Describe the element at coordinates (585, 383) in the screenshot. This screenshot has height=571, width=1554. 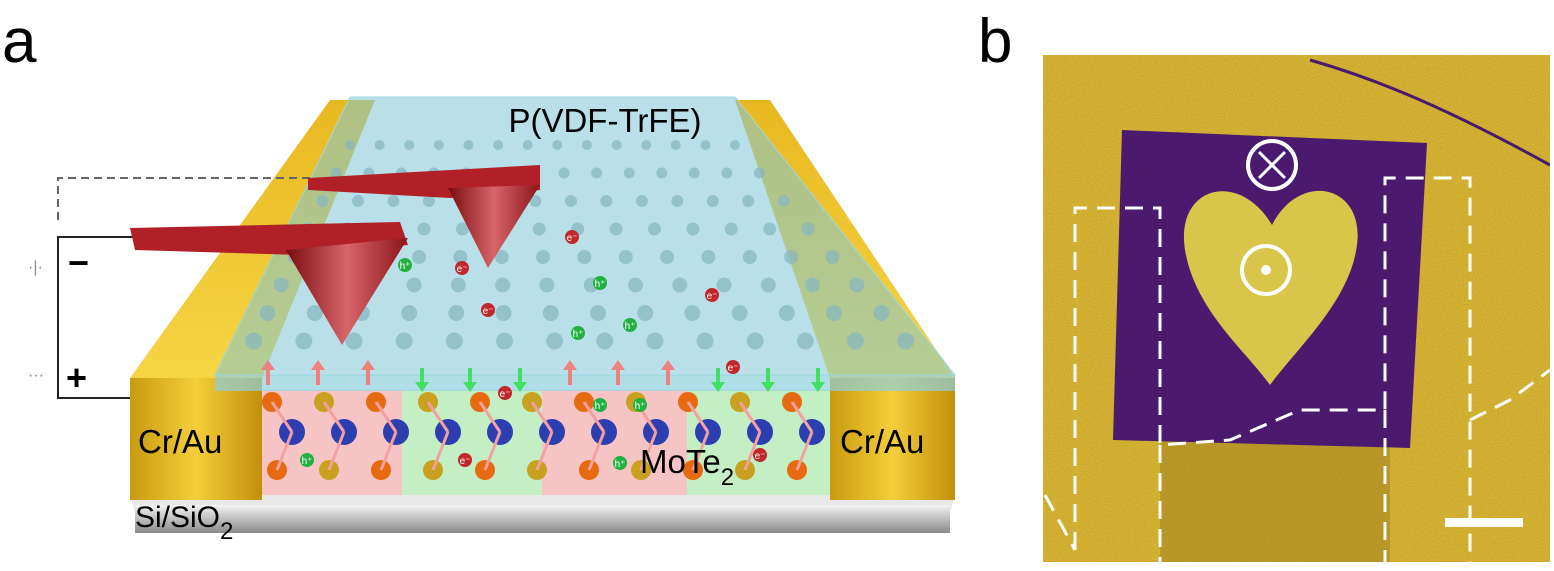
I see `polymer-front` at that location.